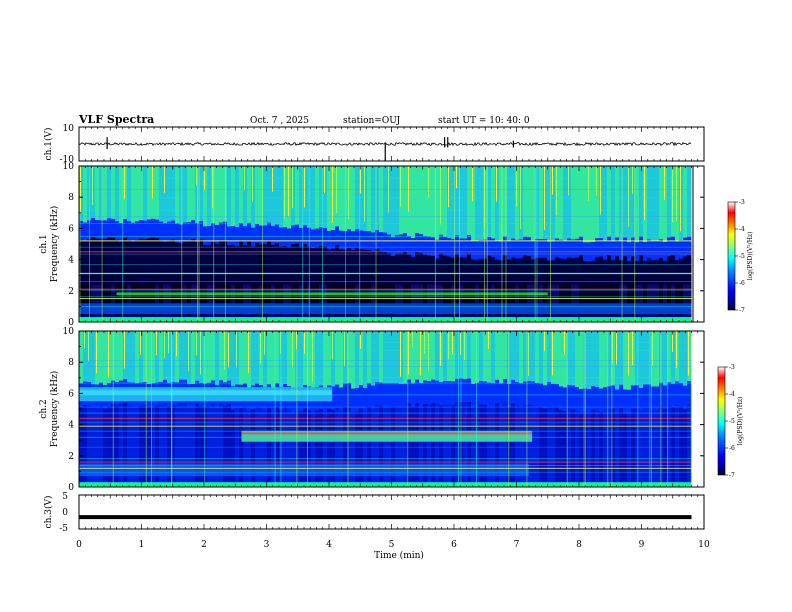  What do you see at coordinates (579, 545) in the screenshot?
I see `xtick-8: 8` at bounding box center [579, 545].